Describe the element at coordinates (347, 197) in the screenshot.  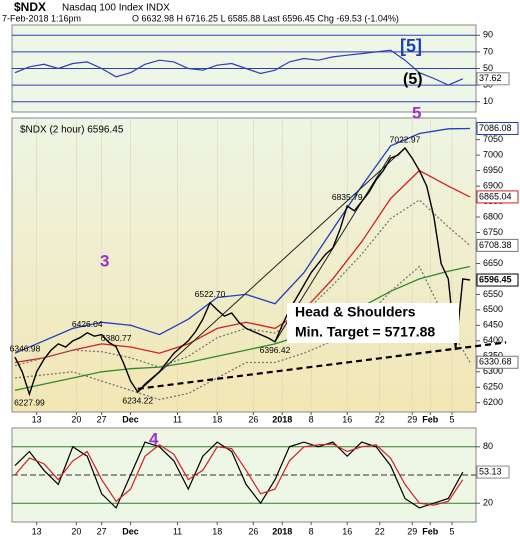
I see `point-label: 6835.79` at that location.